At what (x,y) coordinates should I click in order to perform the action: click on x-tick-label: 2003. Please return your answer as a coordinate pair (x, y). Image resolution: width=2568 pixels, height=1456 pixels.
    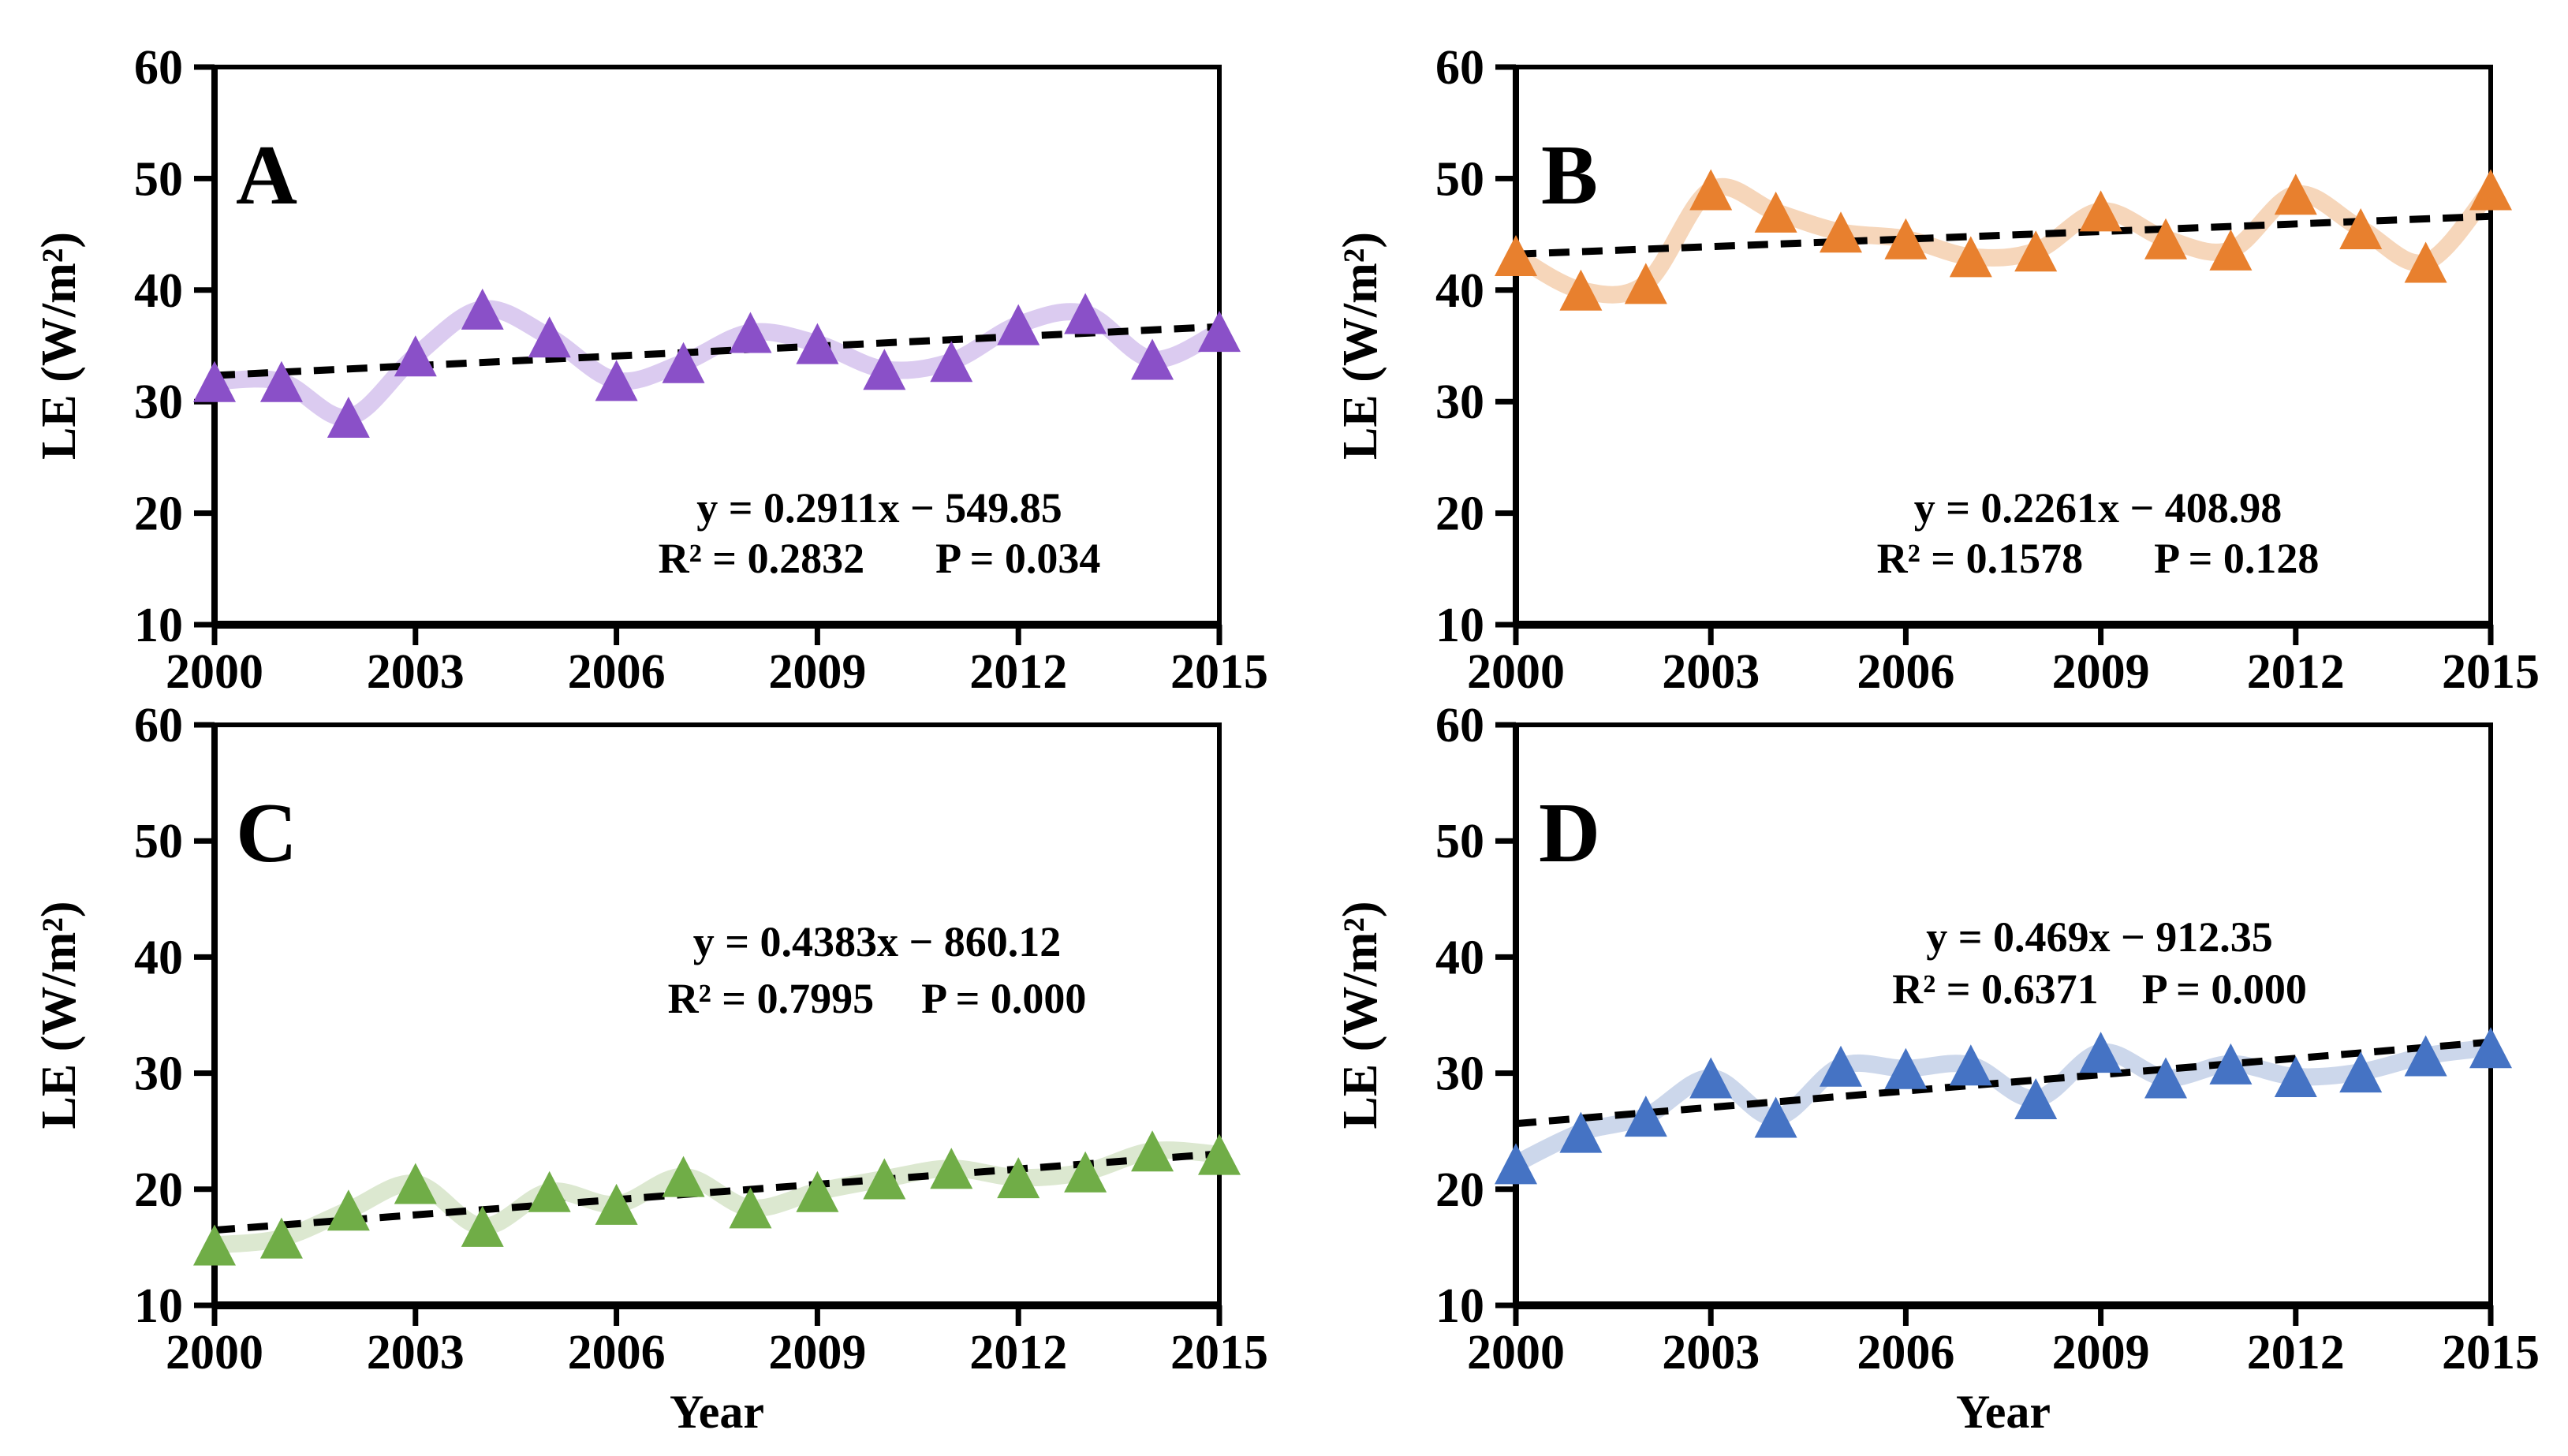
    Looking at the image, I should click on (416, 1352).